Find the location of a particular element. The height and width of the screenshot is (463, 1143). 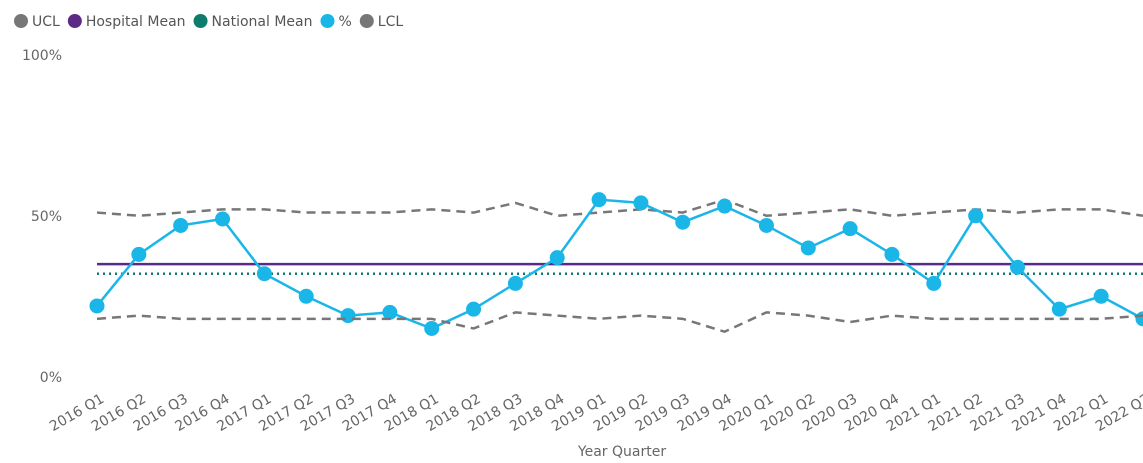

y-tick-label: 0% is located at coordinates (51, 378).